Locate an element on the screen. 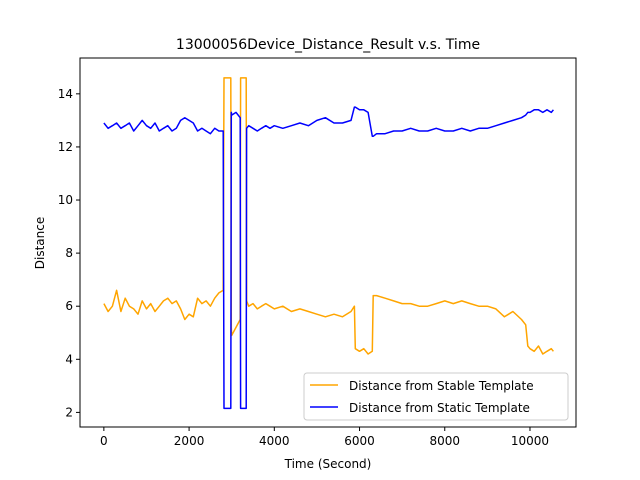 The width and height of the screenshot is (640, 480). y-axis-label: Distance is located at coordinates (40, 243).